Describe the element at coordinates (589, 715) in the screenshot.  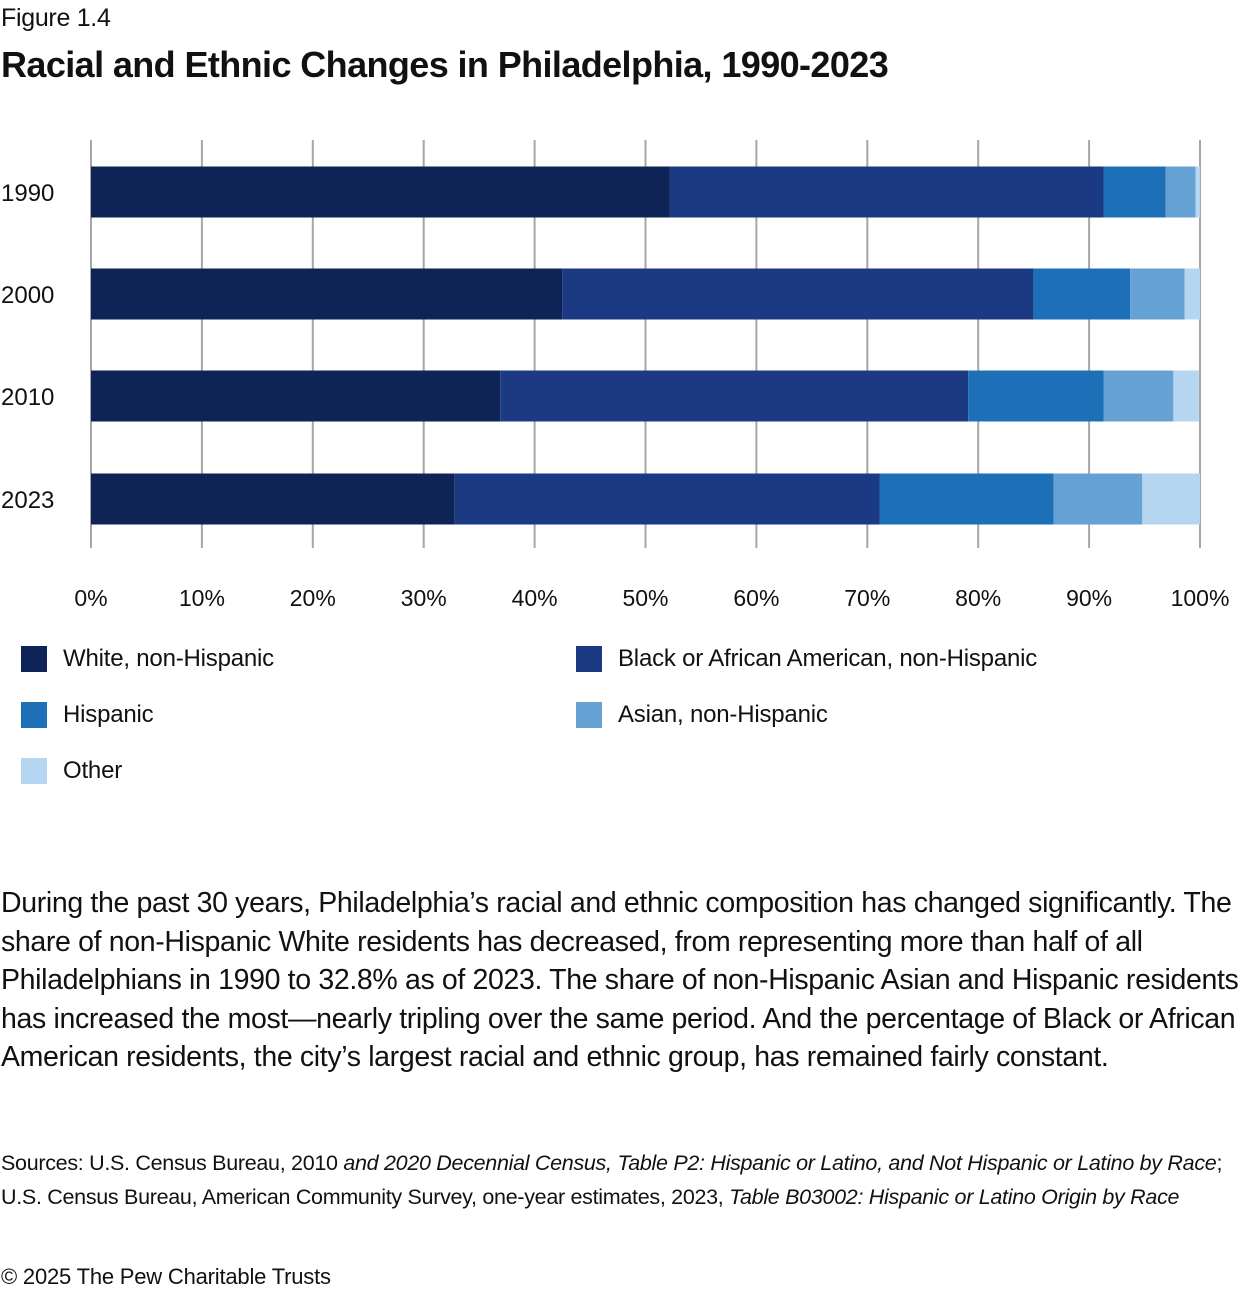
I see `legend-swatch-asian` at that location.